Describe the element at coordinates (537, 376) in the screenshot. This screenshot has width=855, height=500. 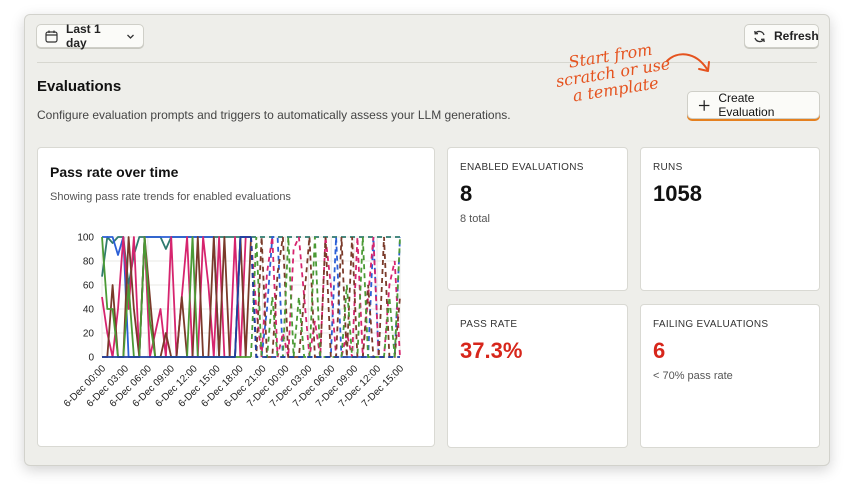
I see `pass-rate-card: PASS RATE 37.3%` at that location.